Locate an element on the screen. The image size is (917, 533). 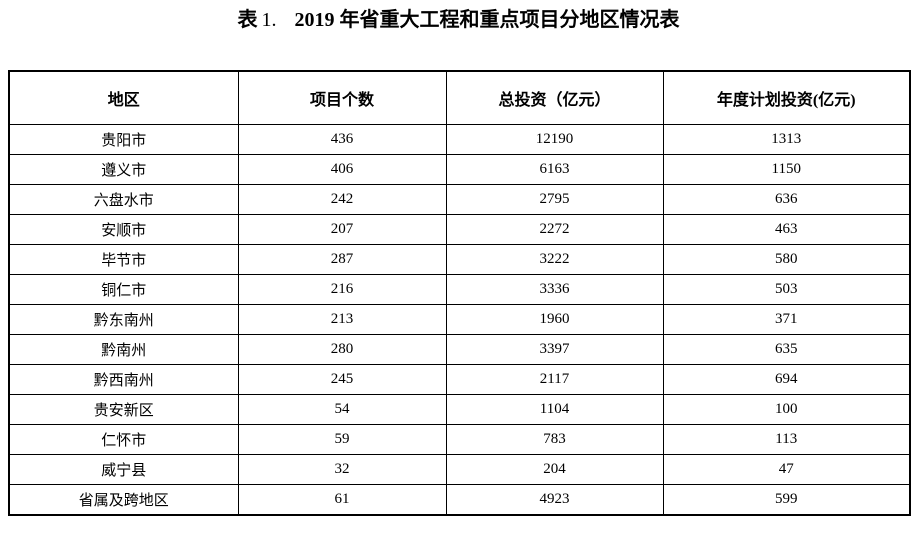
table-row: 毕节市 287 3222 580 is located at coordinates (459, 259).